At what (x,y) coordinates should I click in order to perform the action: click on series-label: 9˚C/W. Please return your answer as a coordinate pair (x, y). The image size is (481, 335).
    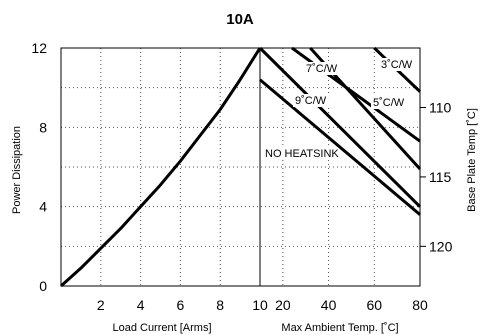
    Looking at the image, I should click on (311, 101).